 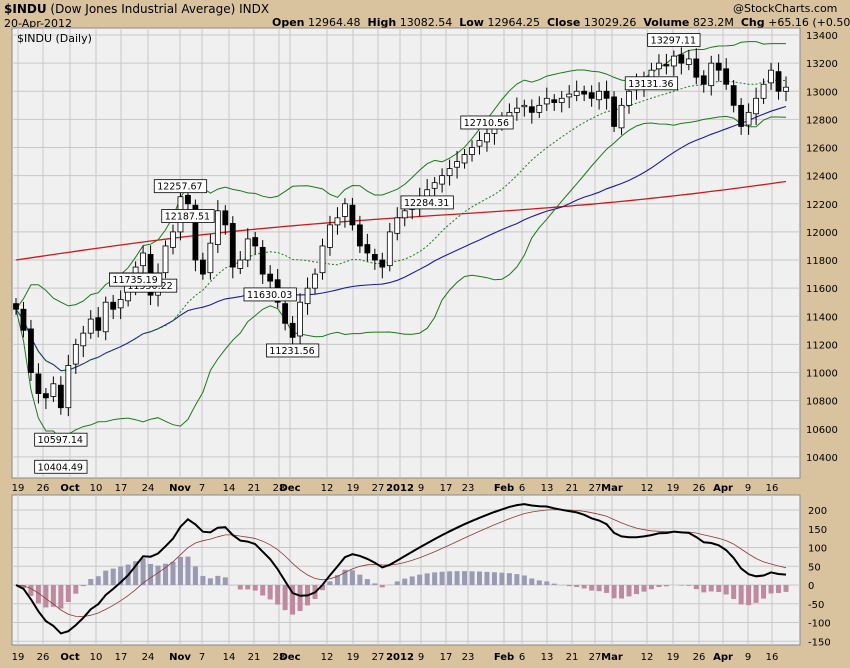 I want to click on price-x-tick-label: 10, so click(x=96, y=488).